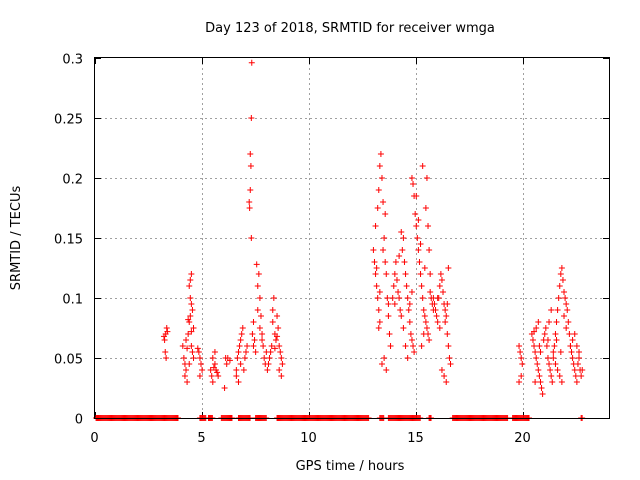 This screenshot has width=640, height=480. I want to click on y-tick-label: 0.1, so click(72, 300).